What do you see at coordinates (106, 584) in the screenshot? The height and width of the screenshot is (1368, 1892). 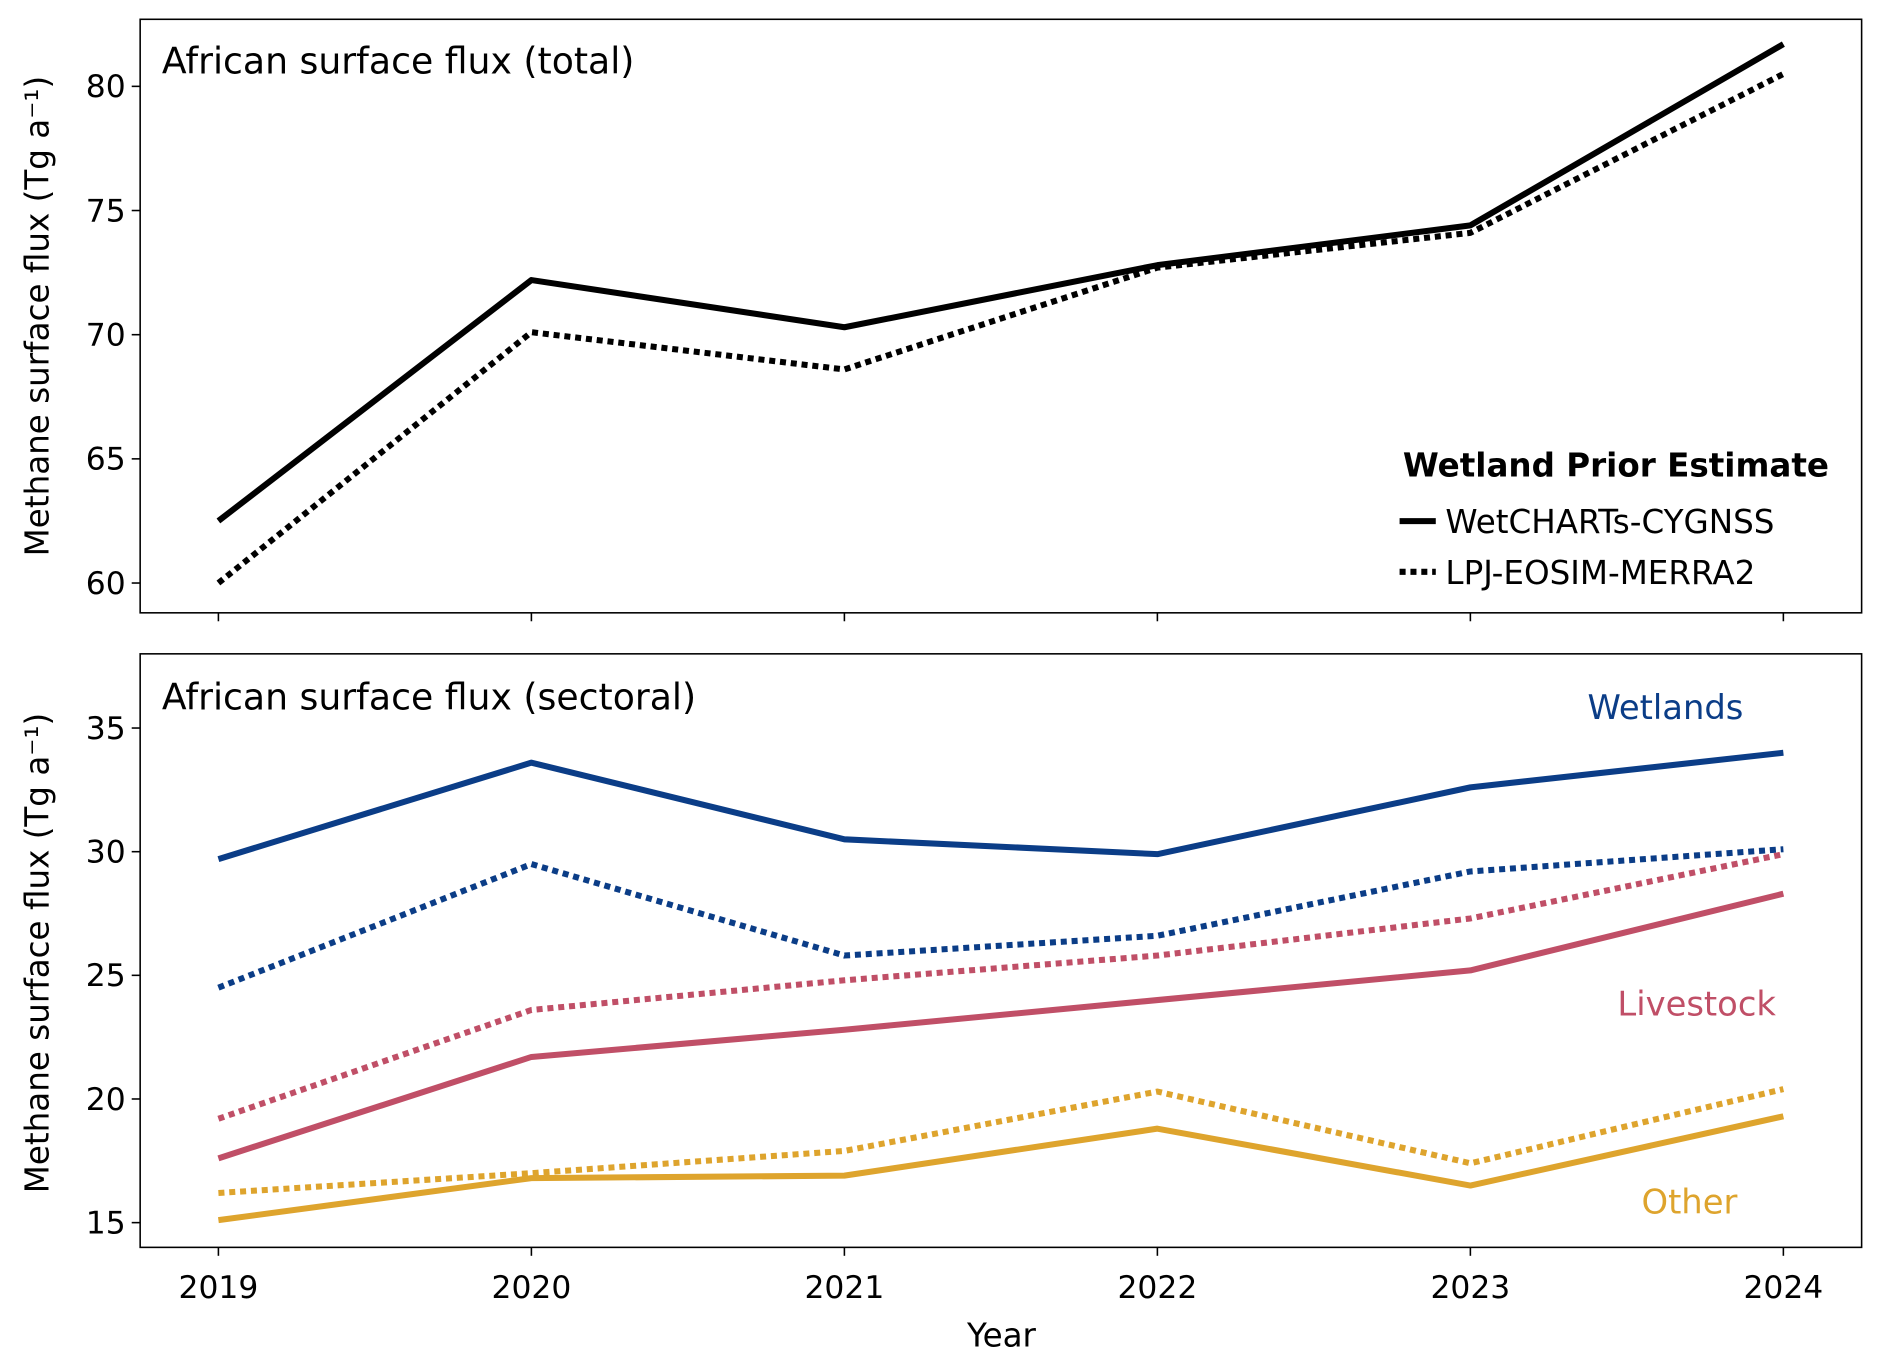 I see `y-tick-label: 60` at bounding box center [106, 584].